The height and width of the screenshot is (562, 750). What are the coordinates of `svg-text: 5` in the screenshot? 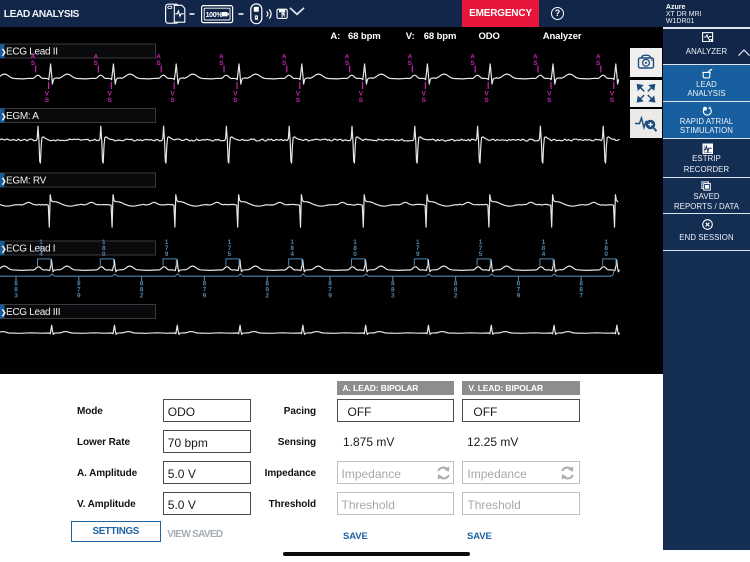 It's located at (230, 254).